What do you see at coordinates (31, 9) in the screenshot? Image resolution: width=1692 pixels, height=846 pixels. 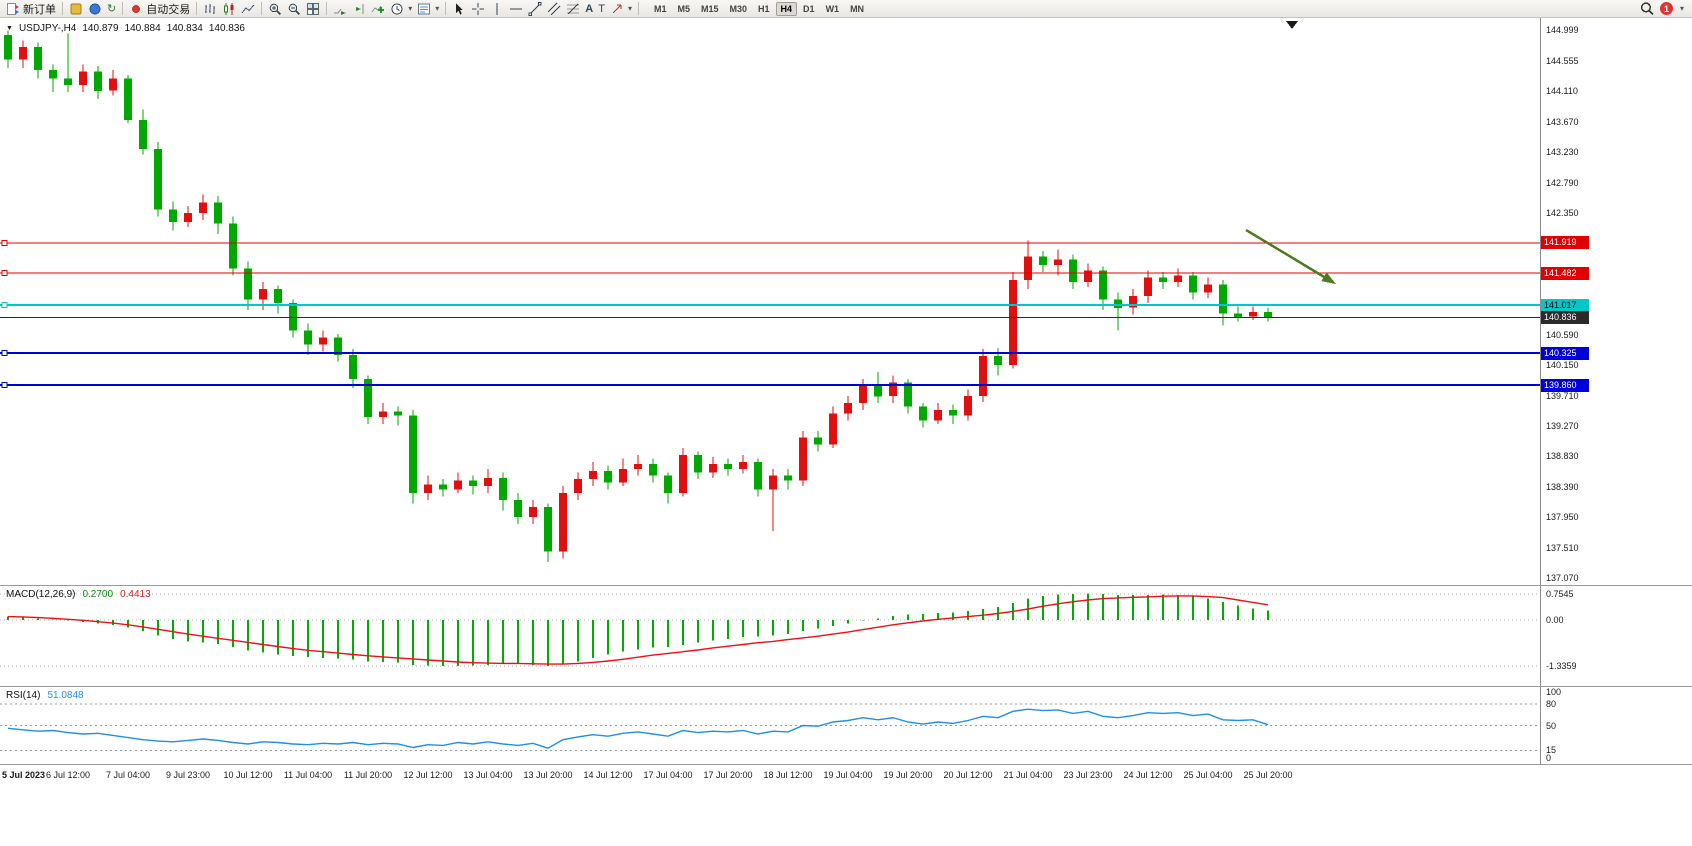 I see `new-order-button: 新订单` at bounding box center [31, 9].